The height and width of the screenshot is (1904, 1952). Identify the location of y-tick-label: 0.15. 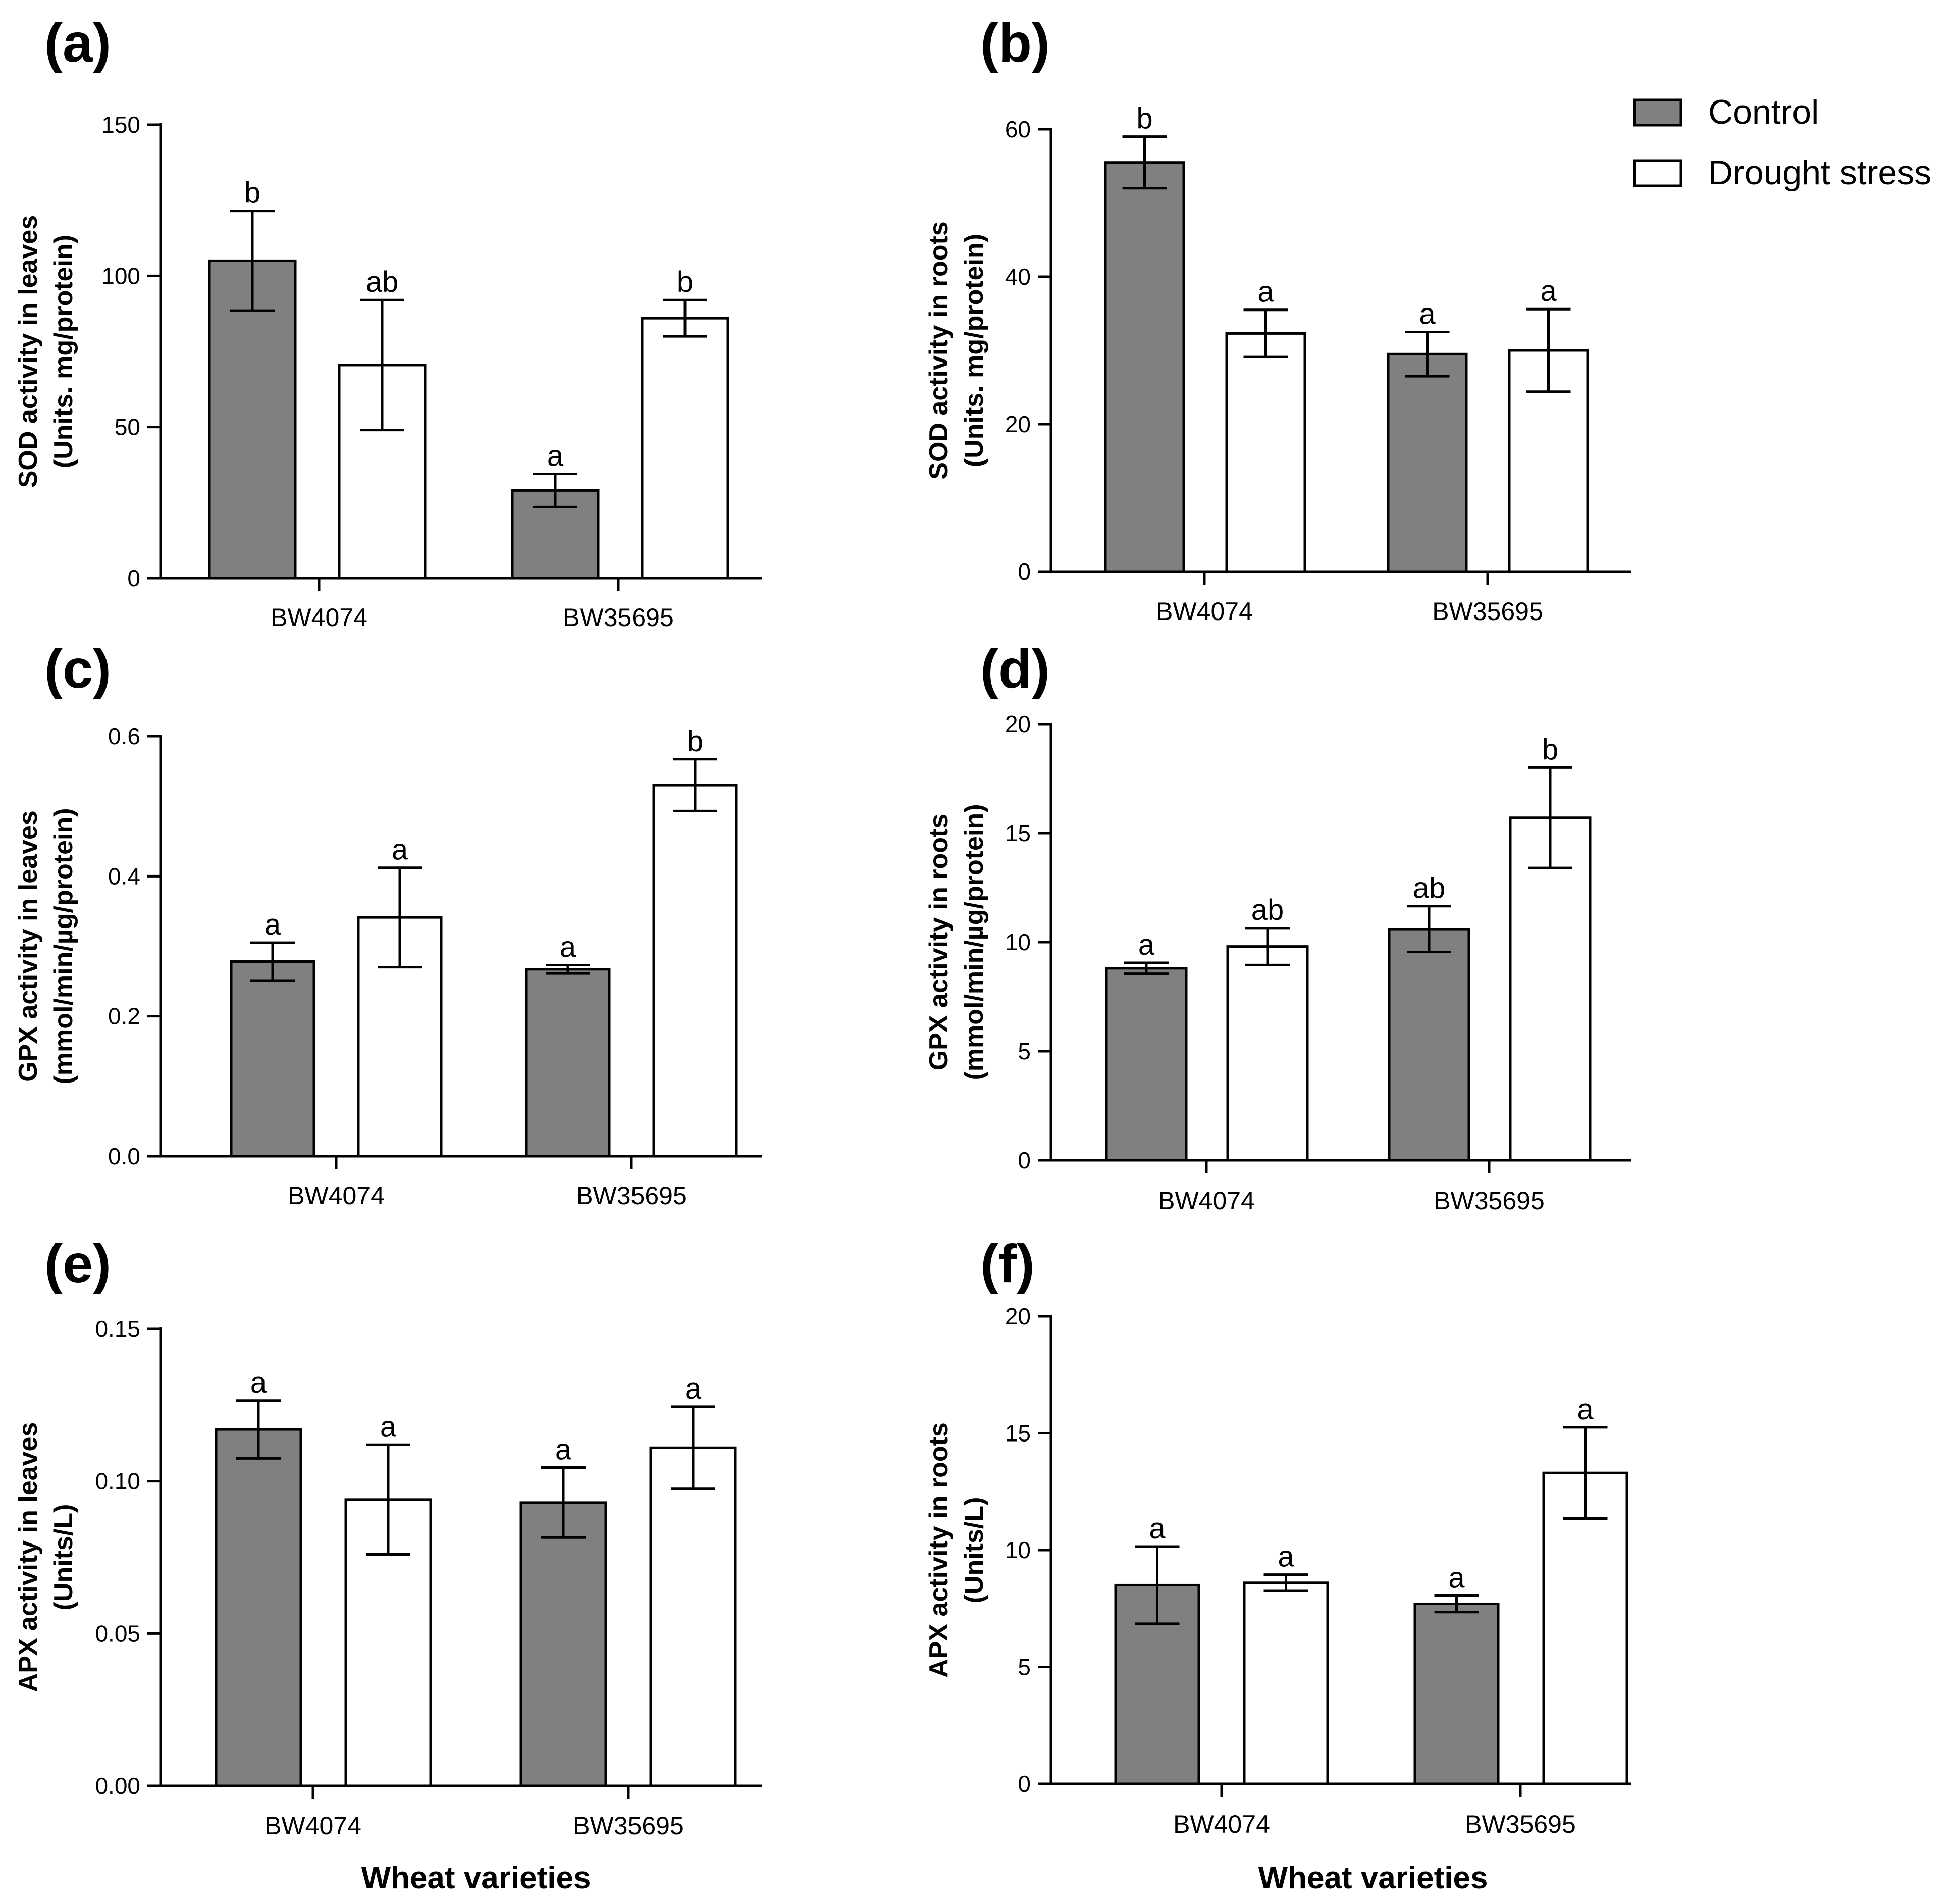
(118, 1329).